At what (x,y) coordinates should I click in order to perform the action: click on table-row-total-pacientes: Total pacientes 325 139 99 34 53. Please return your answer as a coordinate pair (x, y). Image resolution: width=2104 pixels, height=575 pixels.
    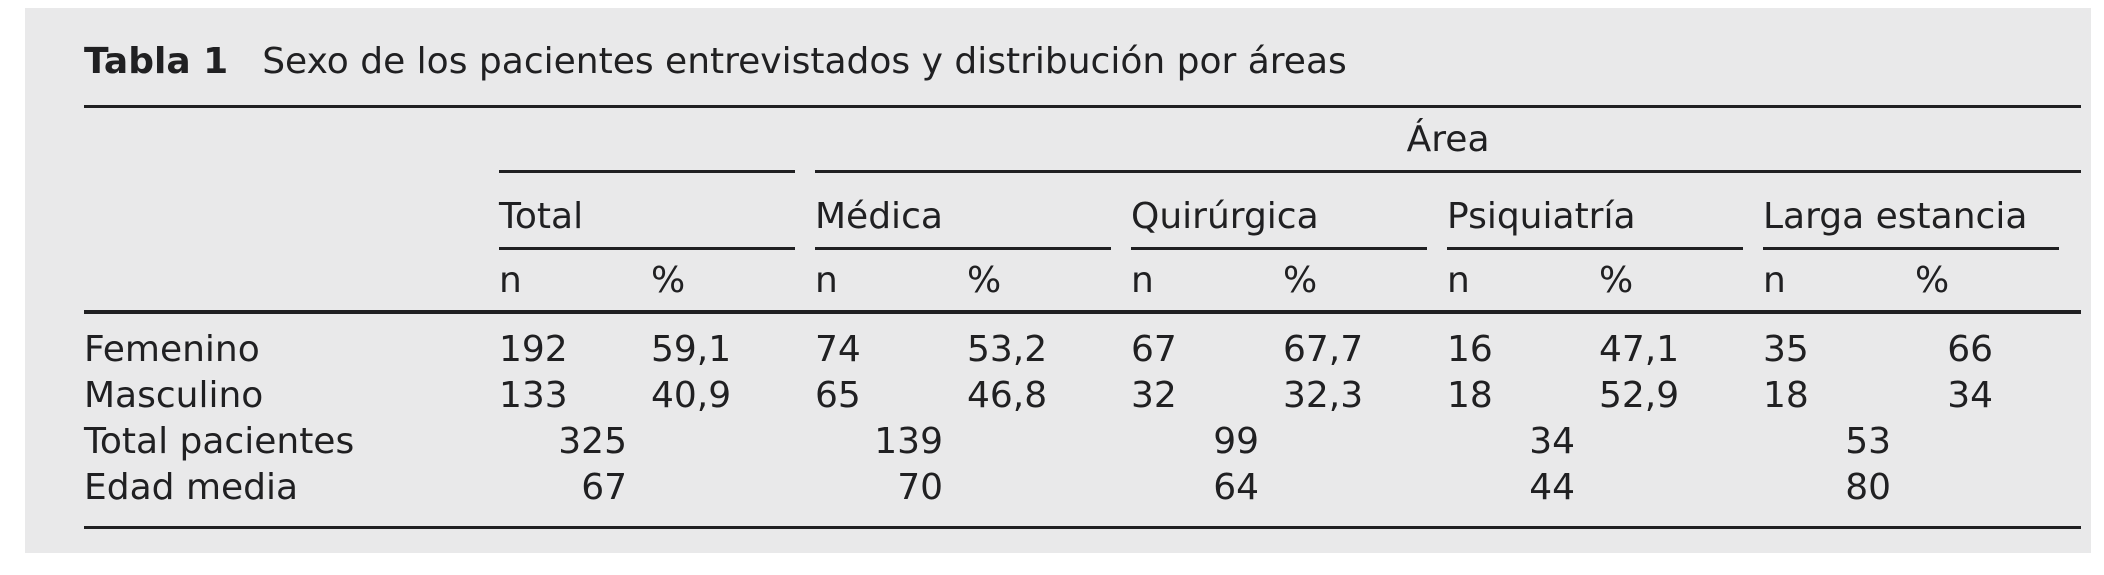
    Looking at the image, I should click on (1082, 441).